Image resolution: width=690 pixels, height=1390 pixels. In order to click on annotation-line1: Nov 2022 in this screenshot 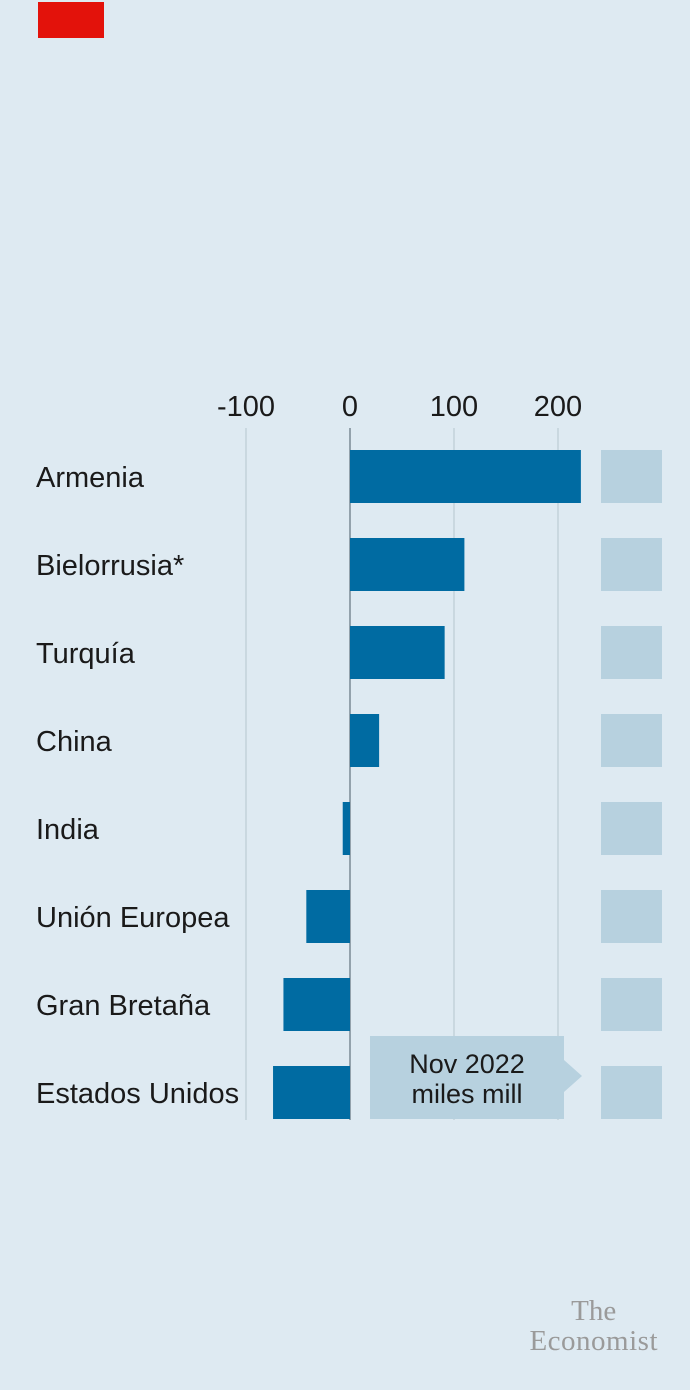, I will do `click(467, 1064)`.